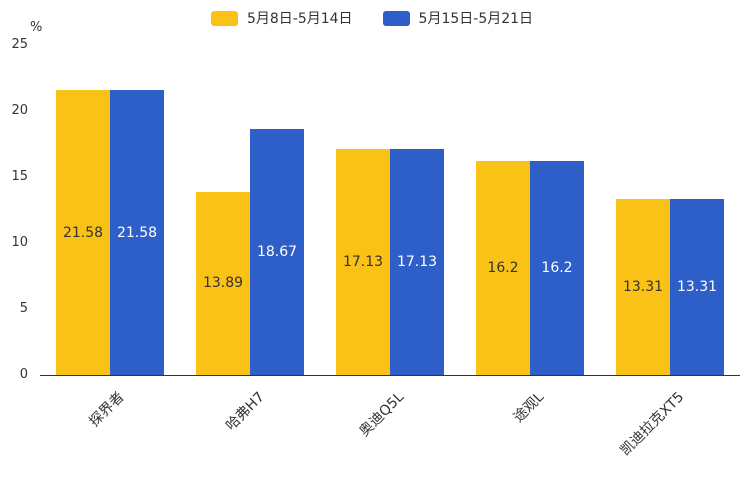  What do you see at coordinates (19, 44) in the screenshot?
I see `y-tick-label: 25` at bounding box center [19, 44].